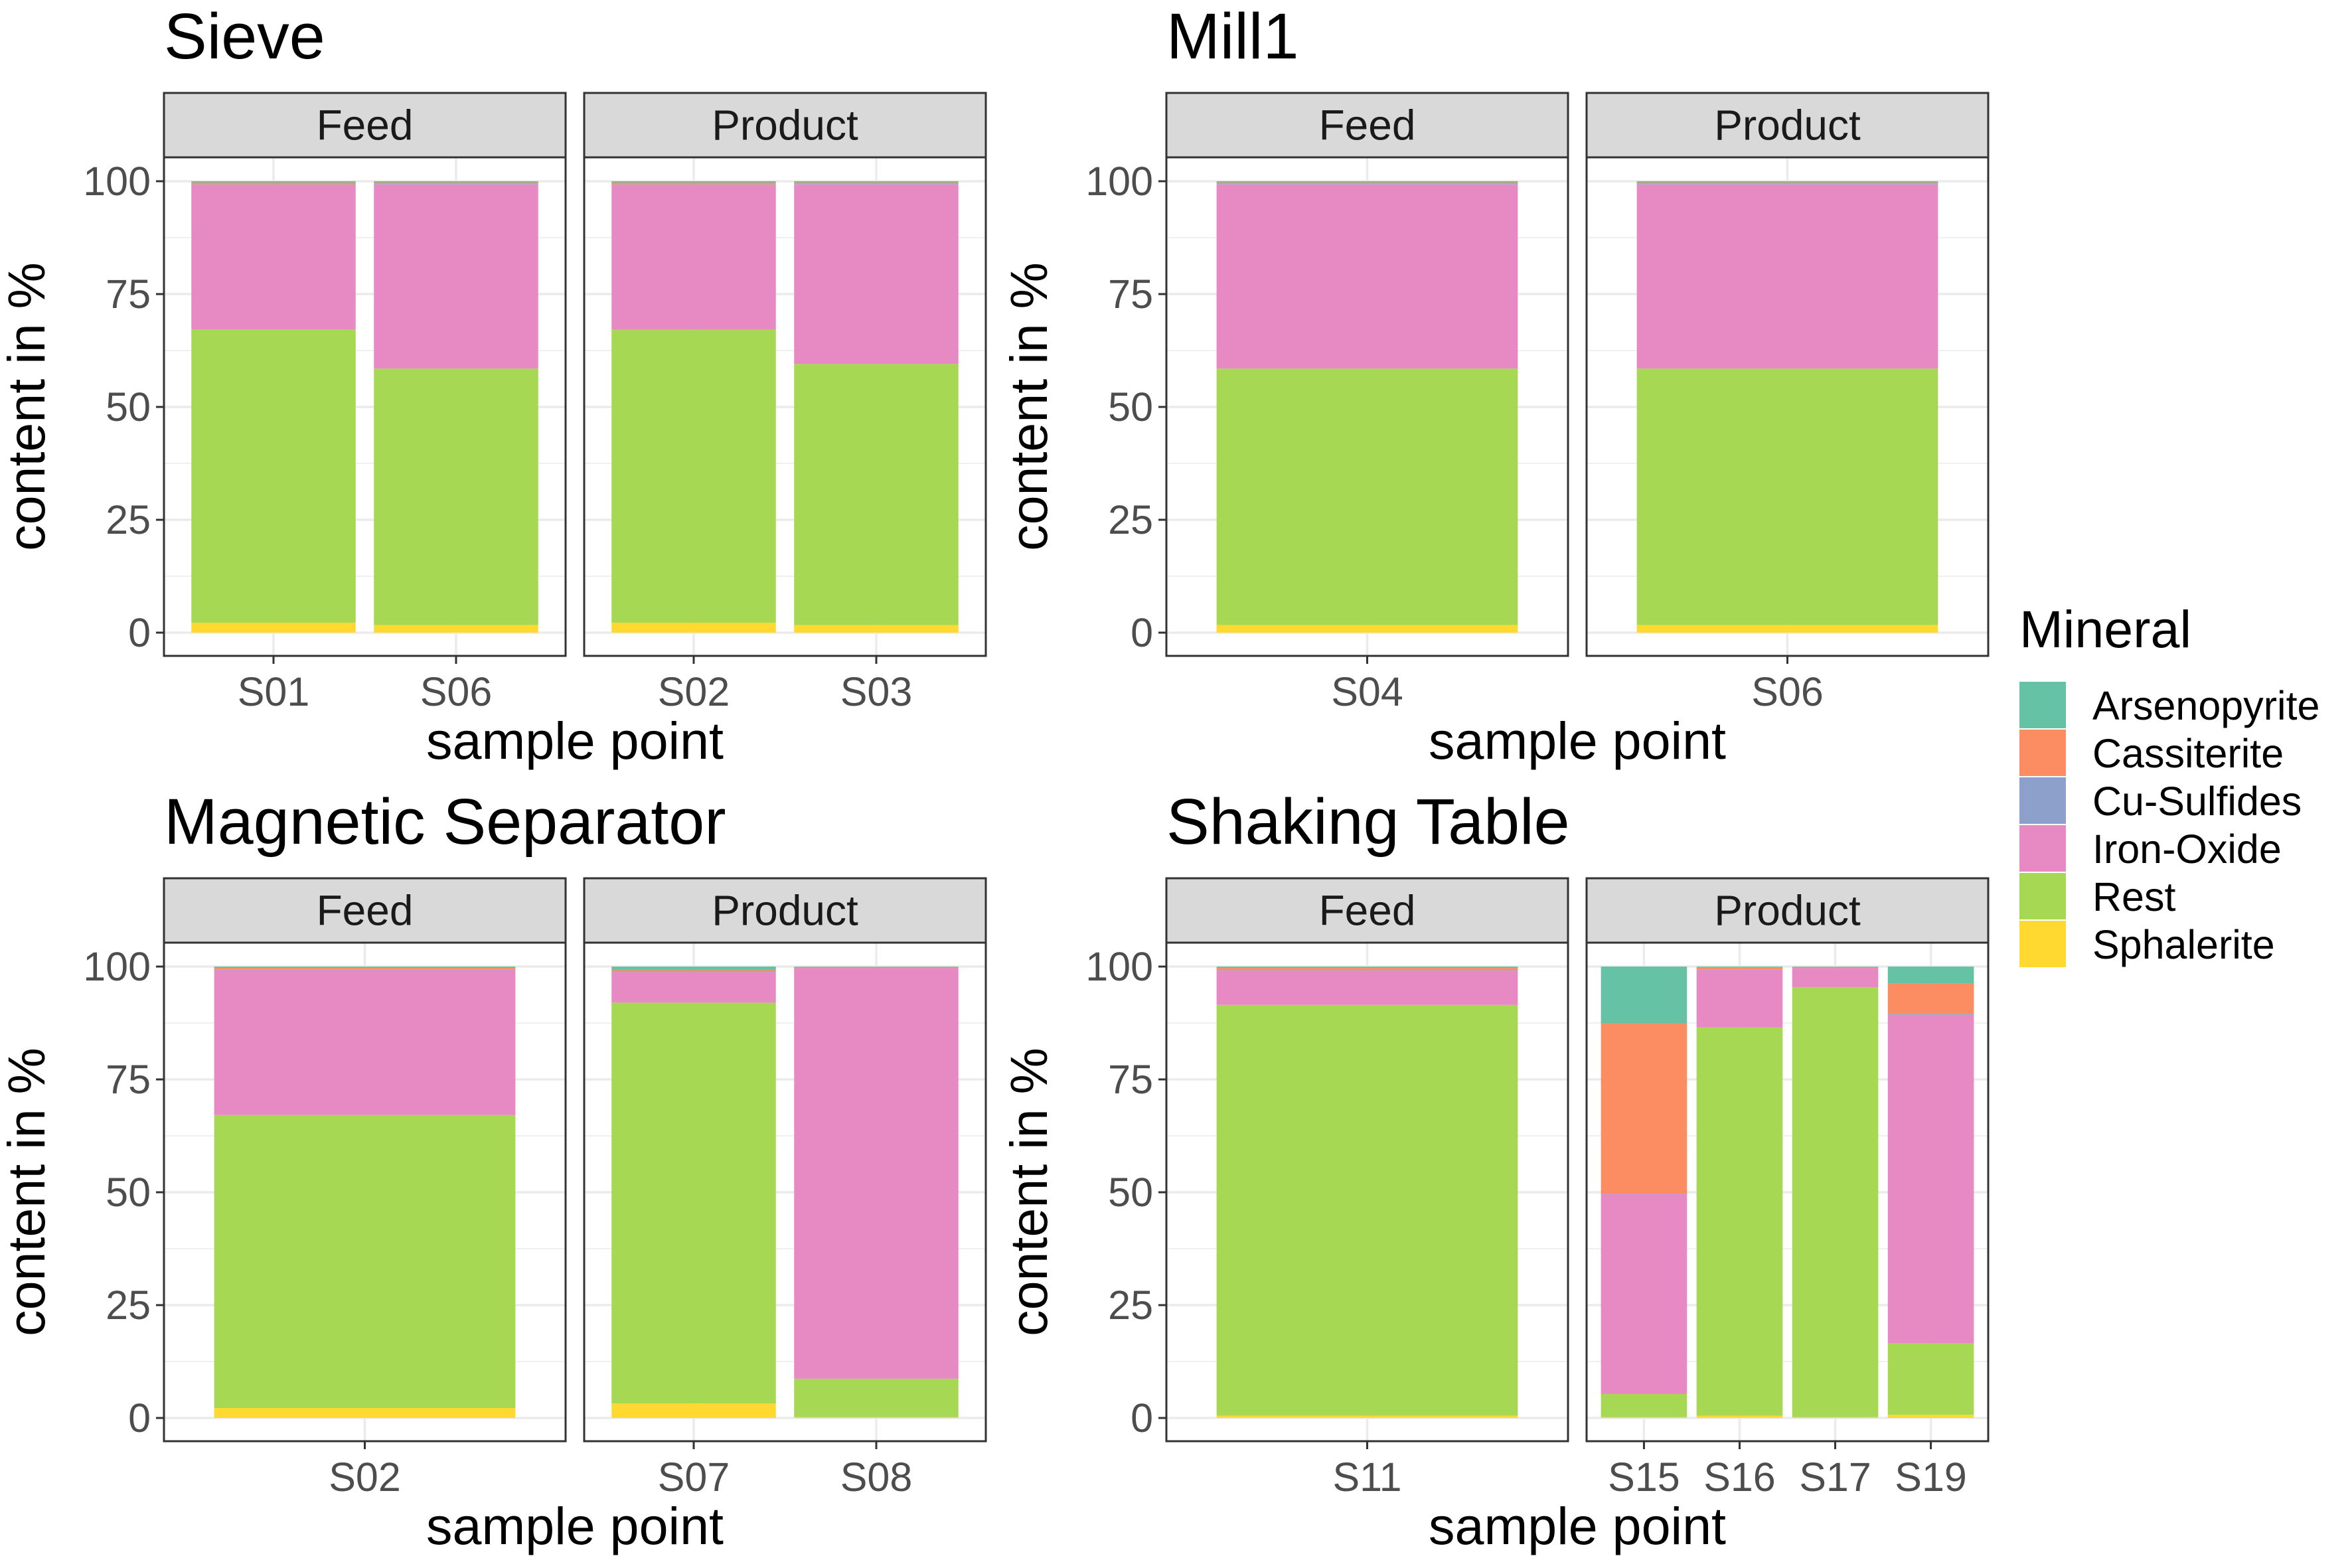  What do you see at coordinates (2043, 849) in the screenshot?
I see `legend-key-iron-oxide` at bounding box center [2043, 849].